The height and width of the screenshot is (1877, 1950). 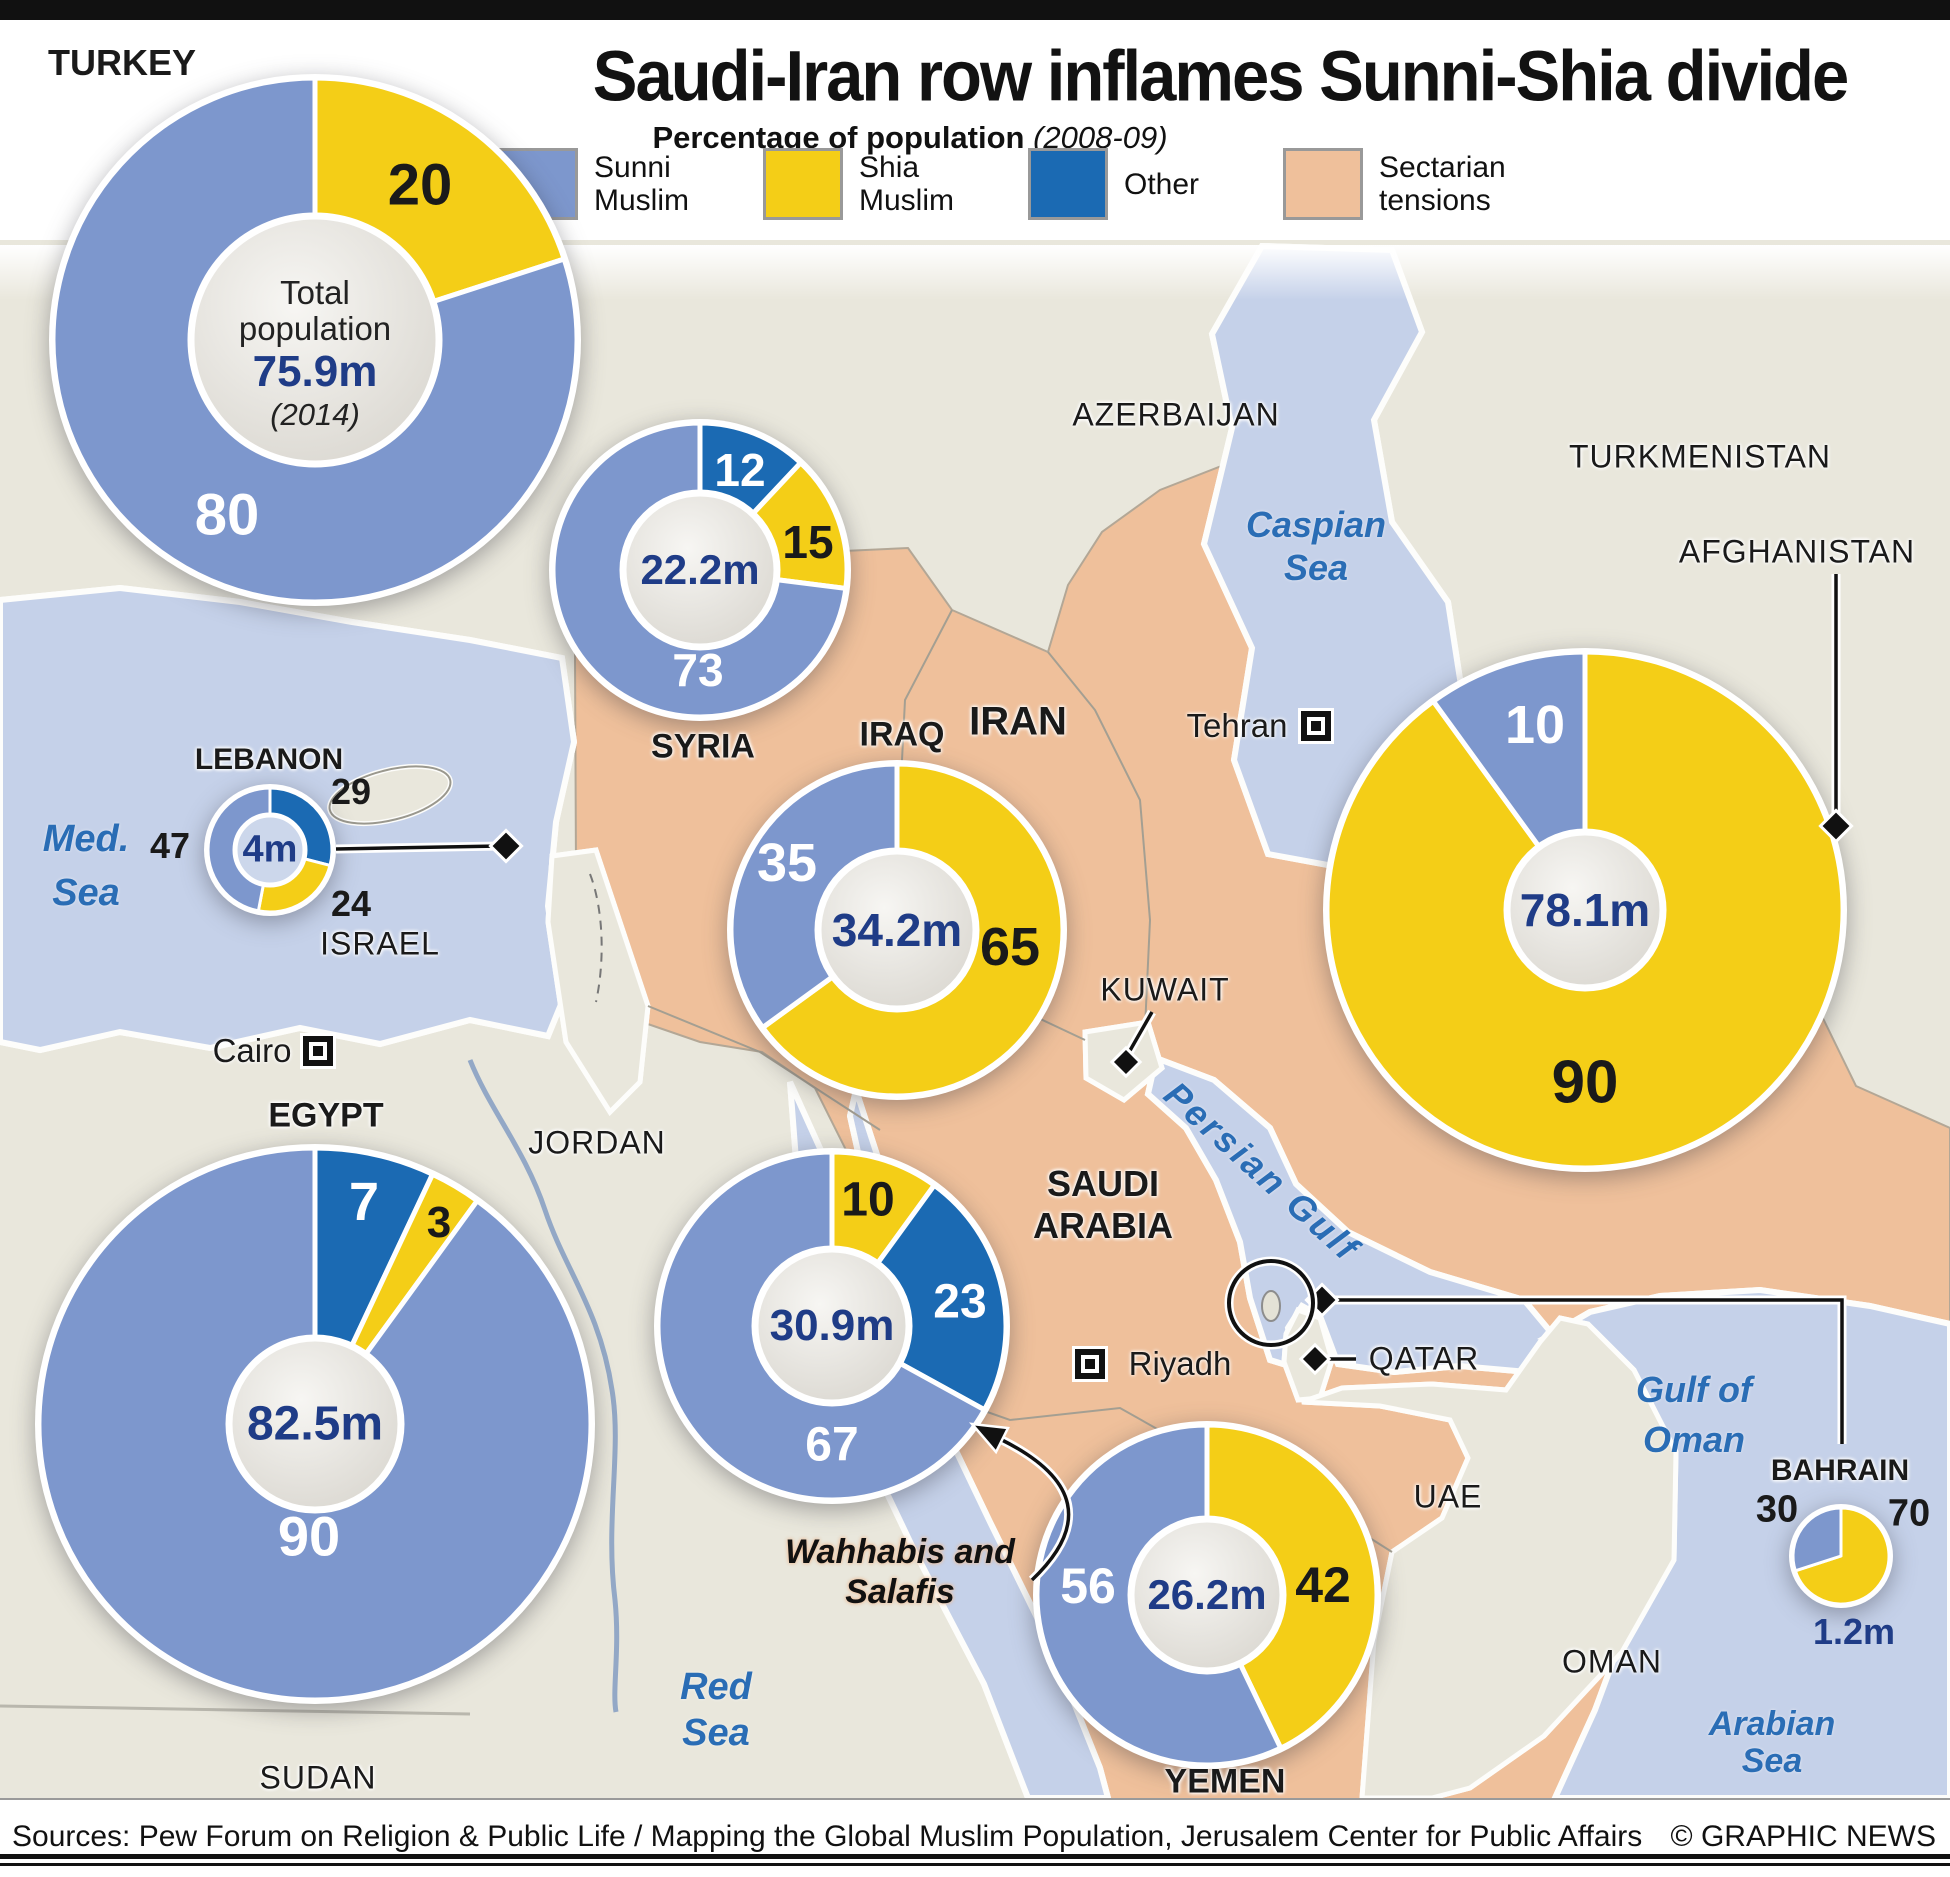 I want to click on chart-lebanon-country-label: LEBANON, so click(x=269, y=759).